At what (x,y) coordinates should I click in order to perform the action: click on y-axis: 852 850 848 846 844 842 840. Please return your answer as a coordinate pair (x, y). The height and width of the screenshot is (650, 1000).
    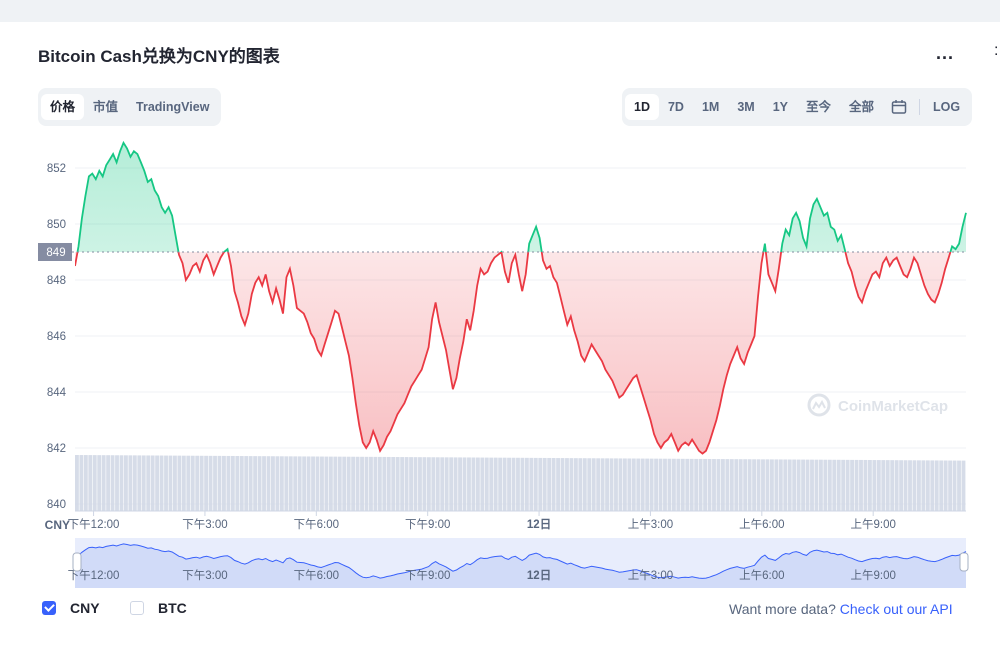
    Looking at the image, I should click on (57, 337).